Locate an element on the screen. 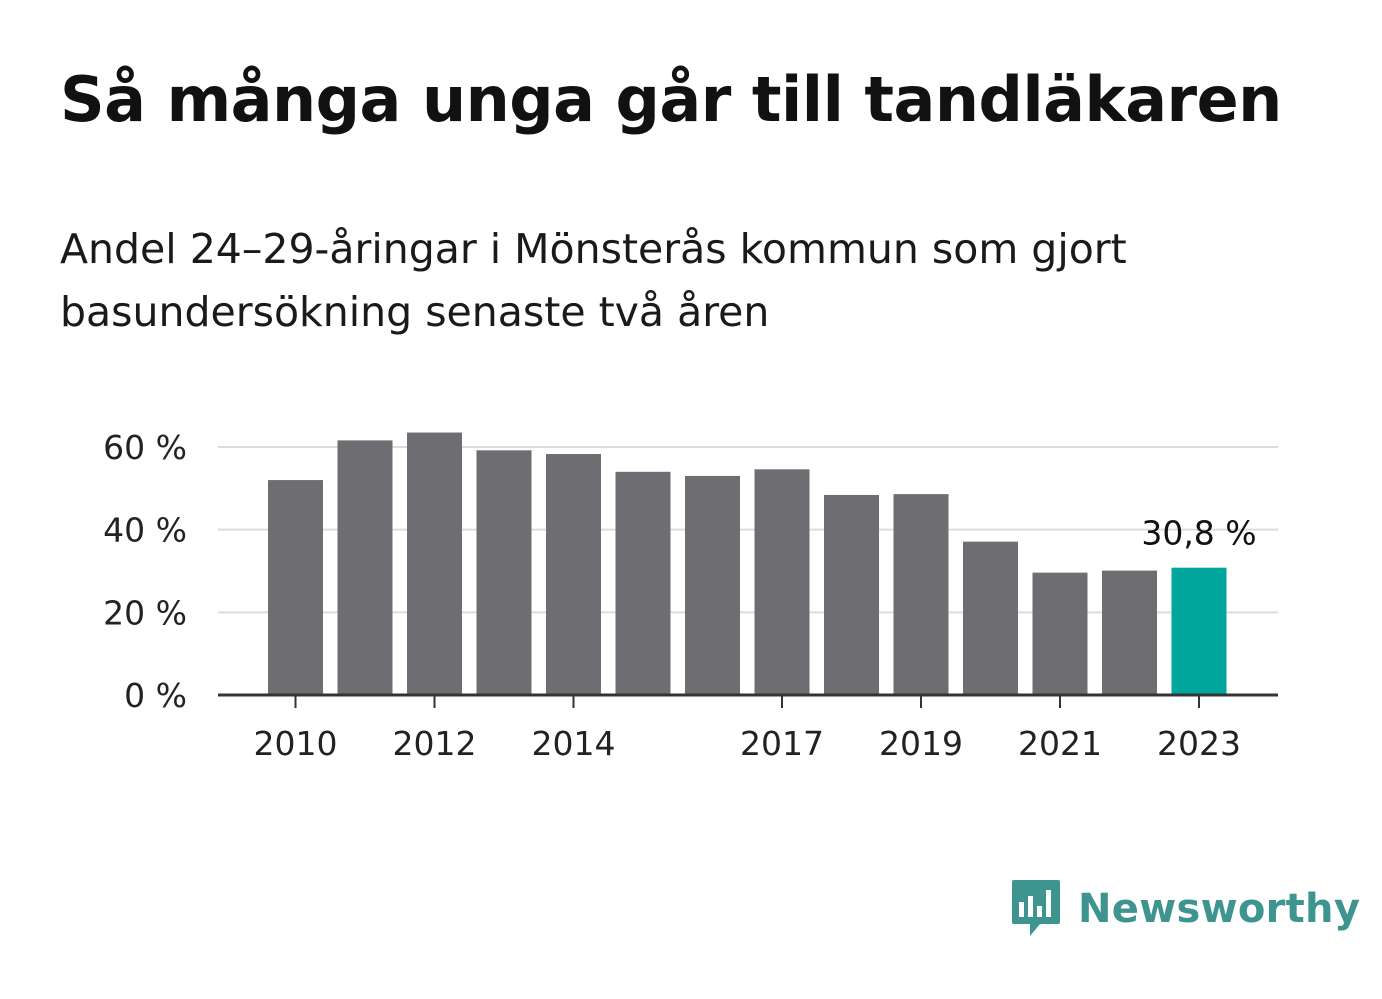 This screenshot has height=999, width=1382. y-tick-label: 60 % is located at coordinates (145, 447).